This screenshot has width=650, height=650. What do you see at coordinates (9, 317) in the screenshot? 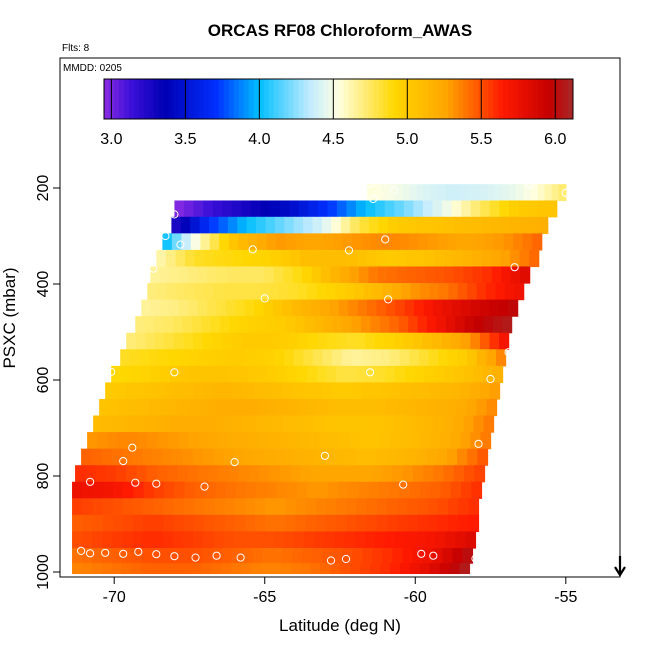
I see `y-axis-label: PSXC (mbar)` at bounding box center [9, 317].